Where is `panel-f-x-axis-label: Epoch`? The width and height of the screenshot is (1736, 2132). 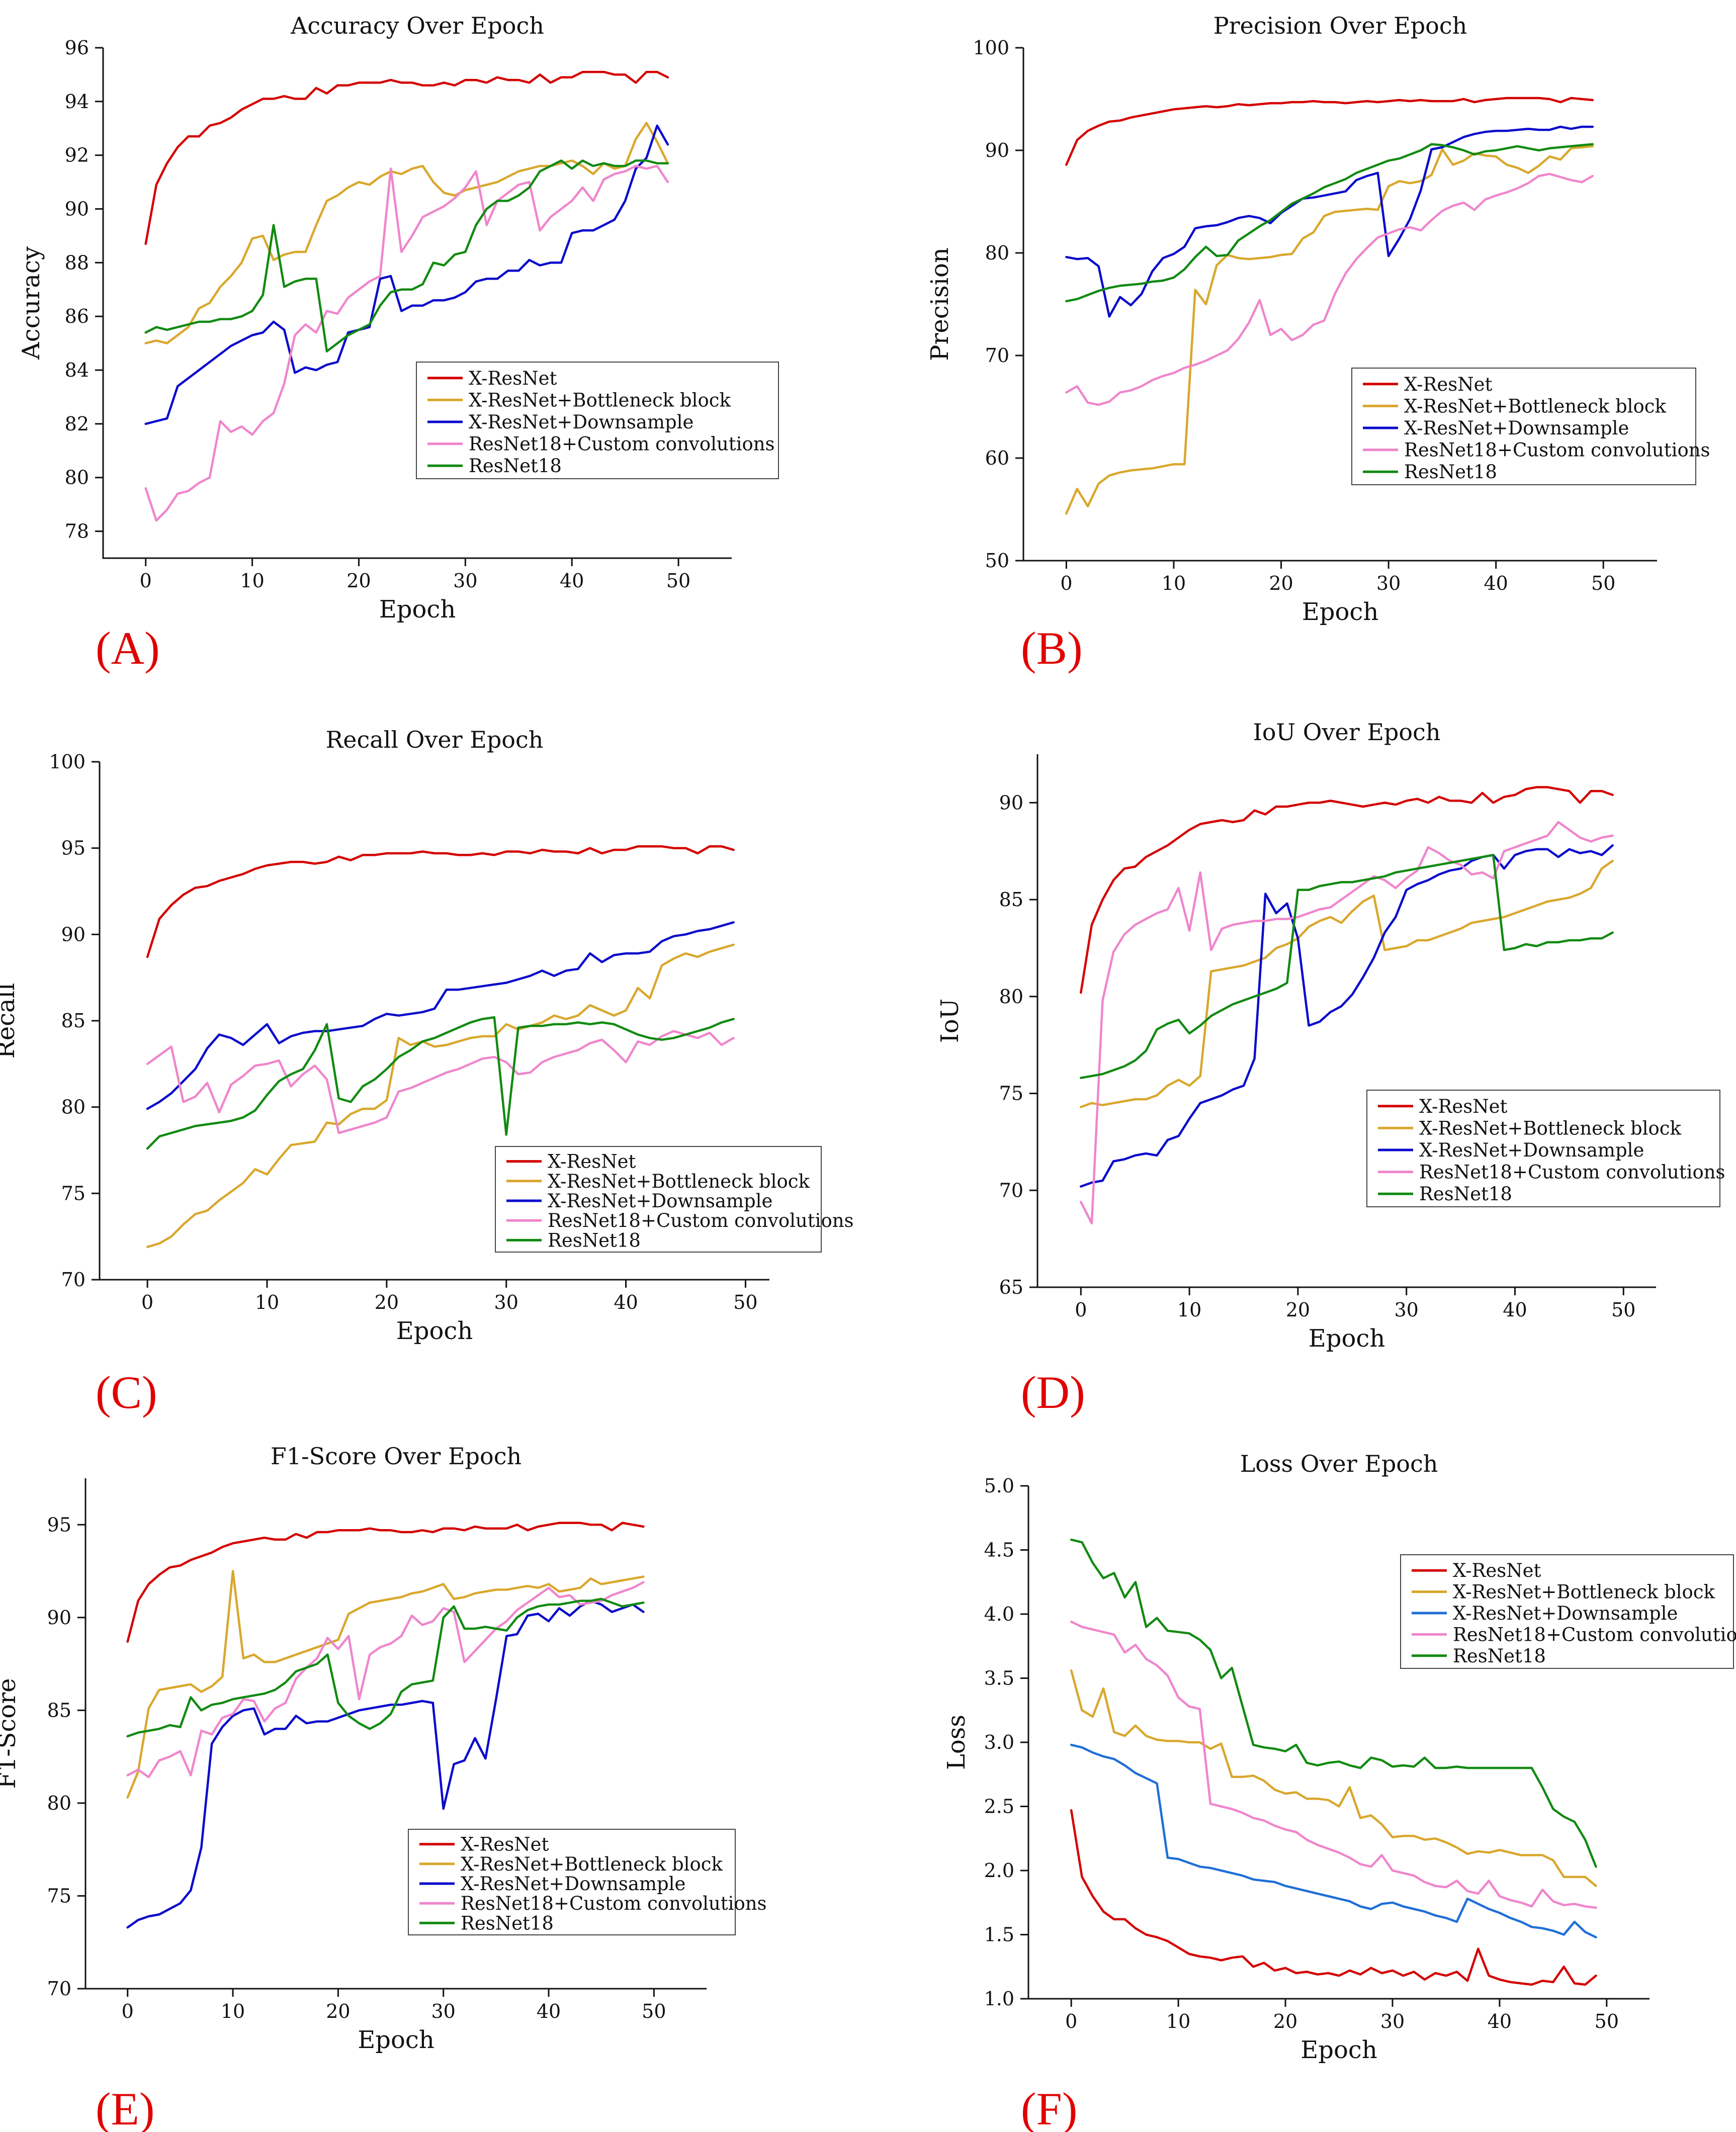
panel-f-x-axis-label: Epoch is located at coordinates (1339, 2050).